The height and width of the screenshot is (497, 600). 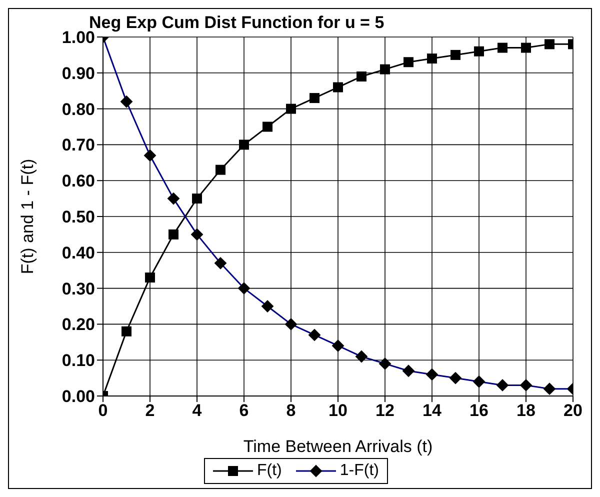 I want to click on y-tick-label: 0.40, so click(x=78, y=252).